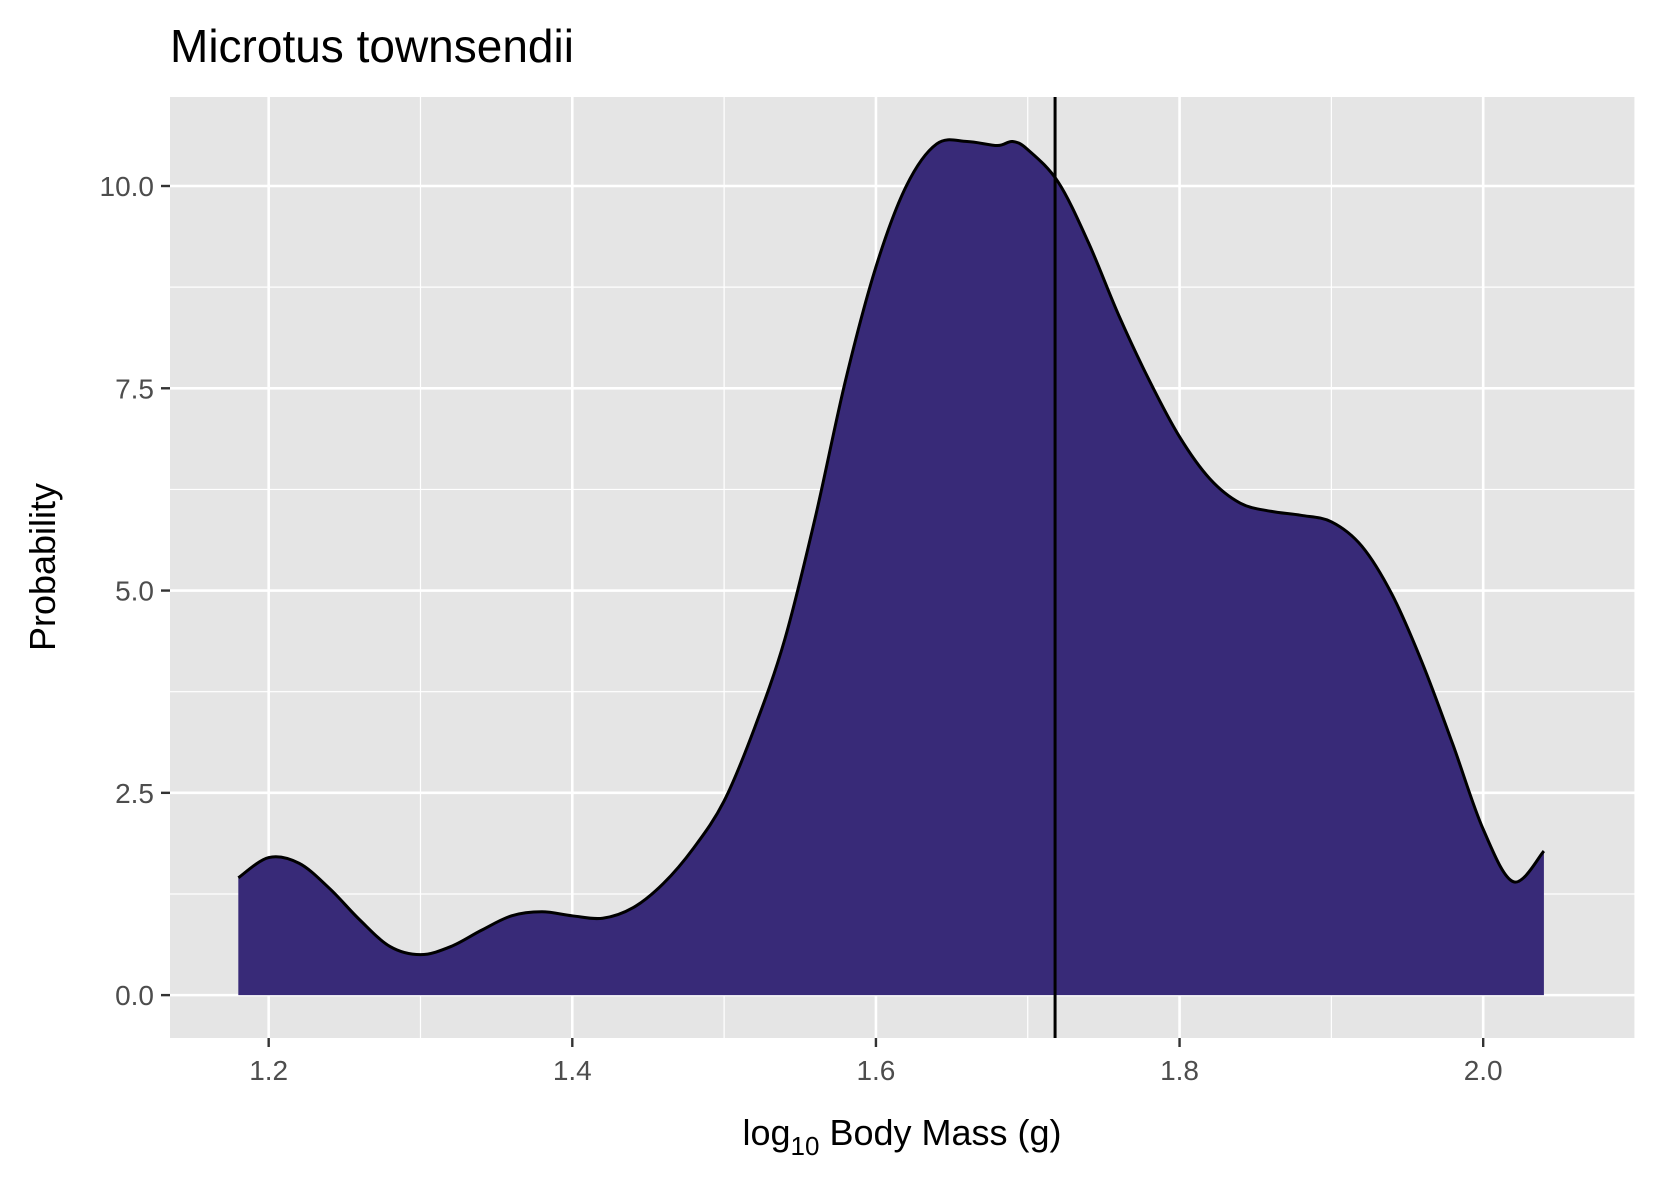 The image size is (1653, 1181). Describe the element at coordinates (134, 388) in the screenshot. I see `y-tick-label: 7.5` at that location.